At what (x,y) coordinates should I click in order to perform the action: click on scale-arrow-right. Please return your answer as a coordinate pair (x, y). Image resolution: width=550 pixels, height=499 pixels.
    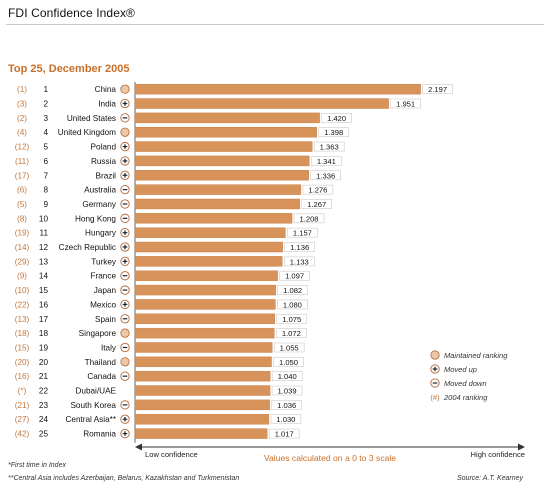
    Looking at the image, I should click on (521, 447).